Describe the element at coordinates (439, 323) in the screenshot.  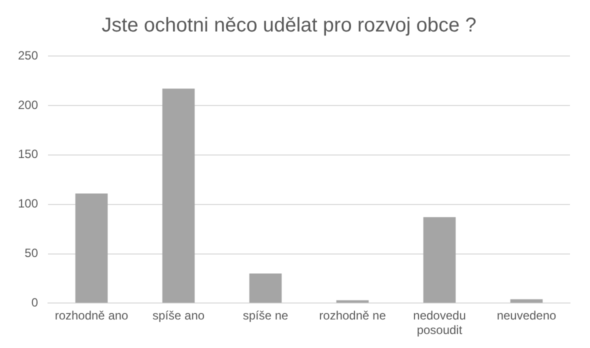
I see `x-tick-label: nedovedu posoudit` at that location.